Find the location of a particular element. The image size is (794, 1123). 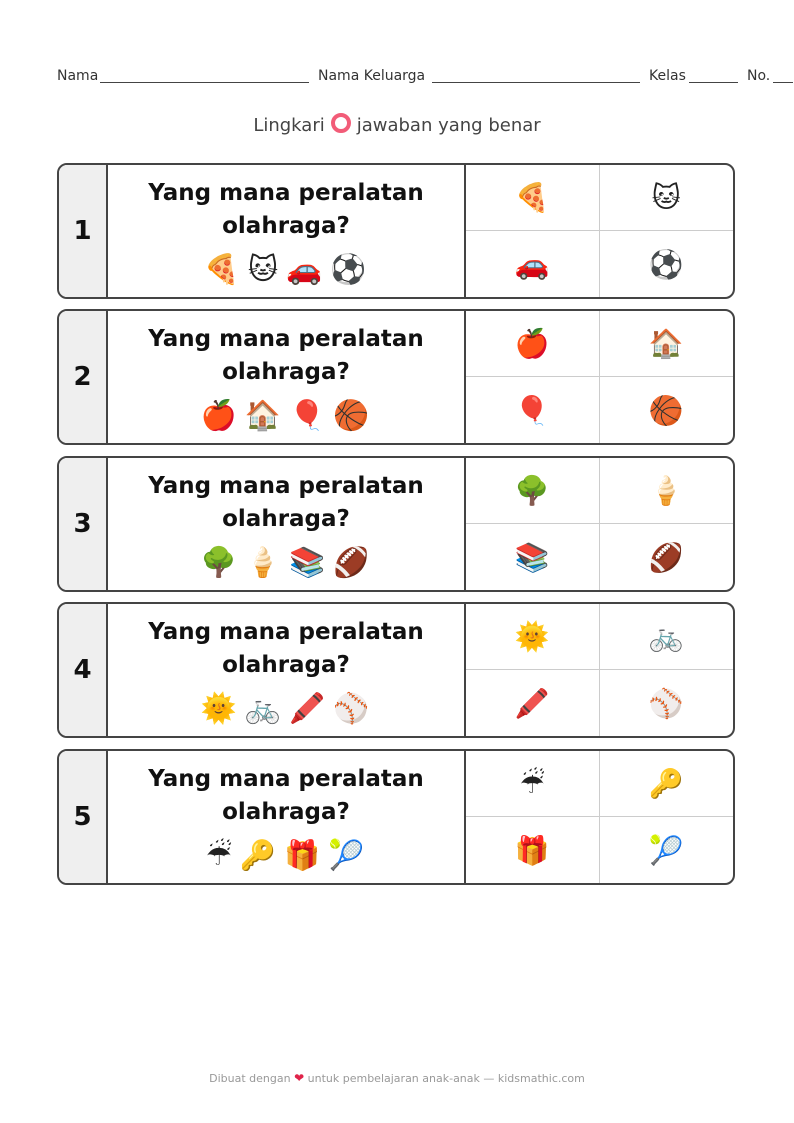

answer-options: 🌞 🚲 🖍️ ⚾ is located at coordinates (599, 670).